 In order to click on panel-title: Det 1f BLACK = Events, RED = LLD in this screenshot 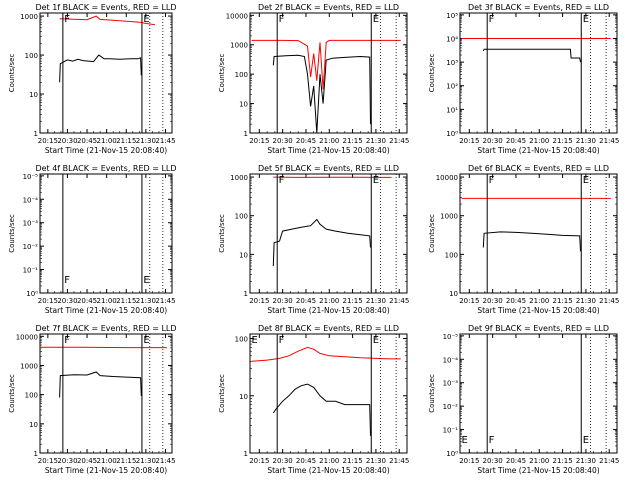, I will do `click(105, 7)`.